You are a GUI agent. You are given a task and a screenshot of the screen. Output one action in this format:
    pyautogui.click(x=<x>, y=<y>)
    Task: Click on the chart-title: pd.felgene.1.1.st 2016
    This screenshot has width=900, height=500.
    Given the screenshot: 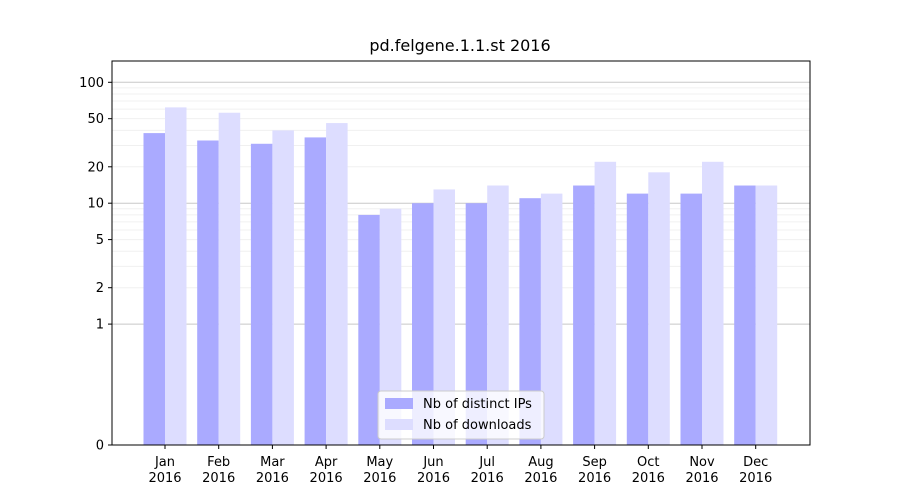 What is the action you would take?
    pyautogui.click(x=459, y=45)
    